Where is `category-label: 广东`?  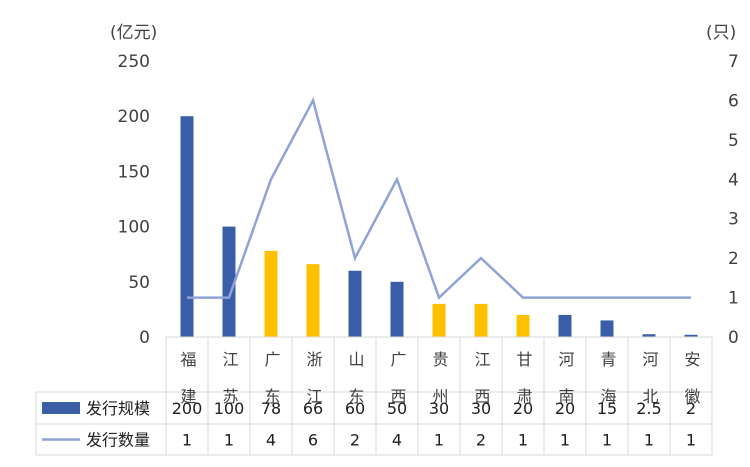
category-label: 广东 is located at coordinates (271, 377).